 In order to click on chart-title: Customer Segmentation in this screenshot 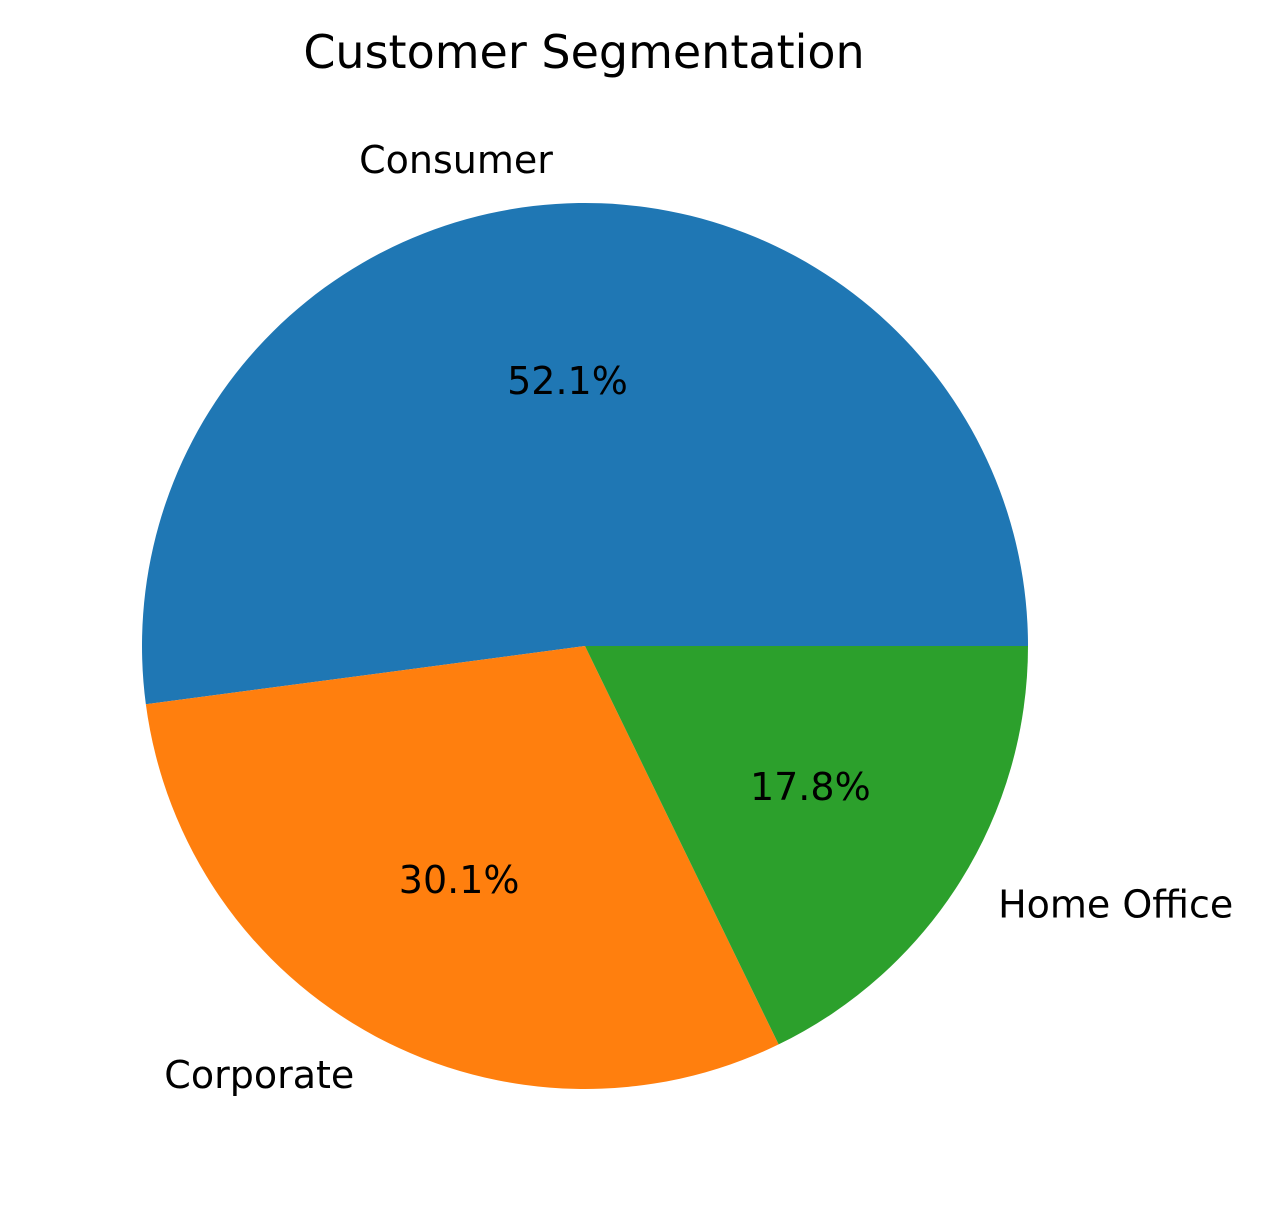, I will do `click(583, 52)`.